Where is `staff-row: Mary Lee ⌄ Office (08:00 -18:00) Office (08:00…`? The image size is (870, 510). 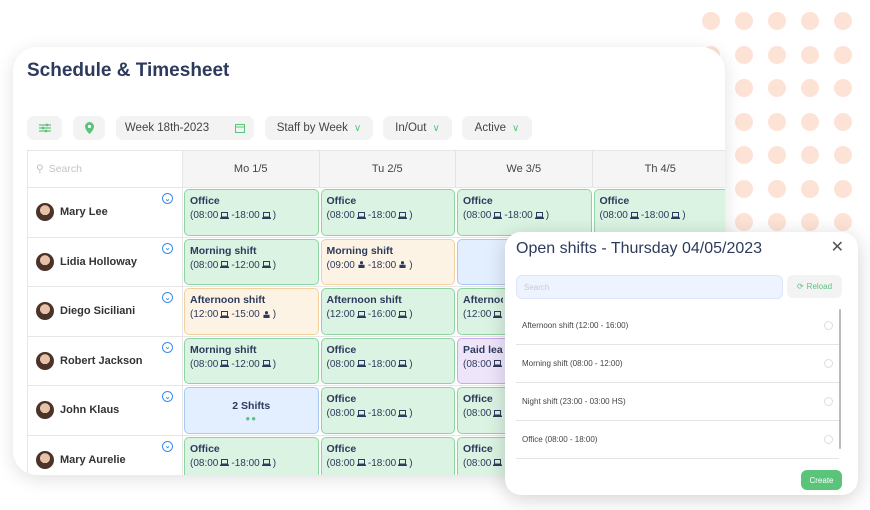 staff-row: Mary Lee ⌄ Office (08:00 -18:00) Office (08:00… is located at coordinates (376, 213).